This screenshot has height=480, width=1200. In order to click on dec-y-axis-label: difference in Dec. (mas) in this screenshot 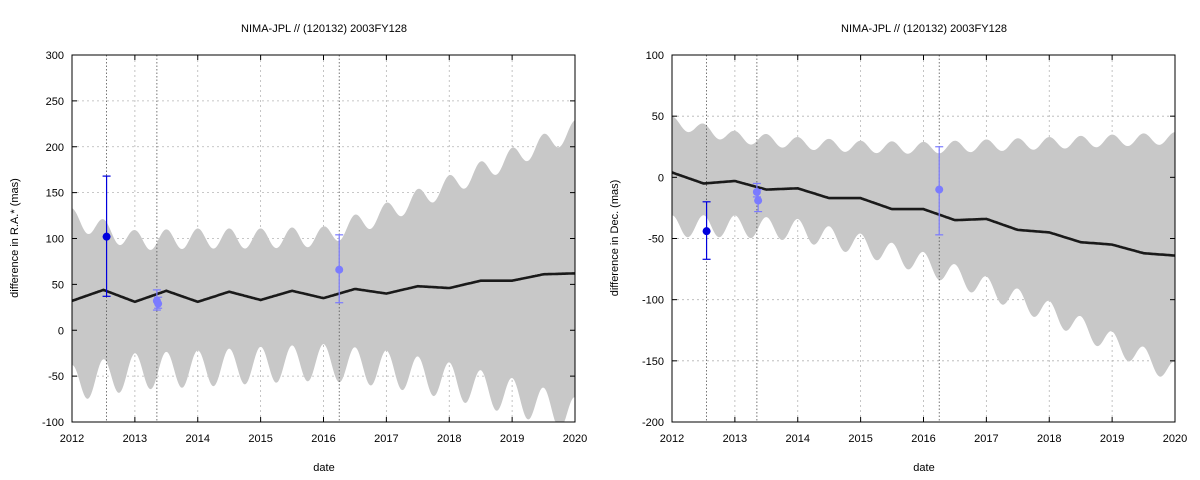, I will do `click(615, 238)`.